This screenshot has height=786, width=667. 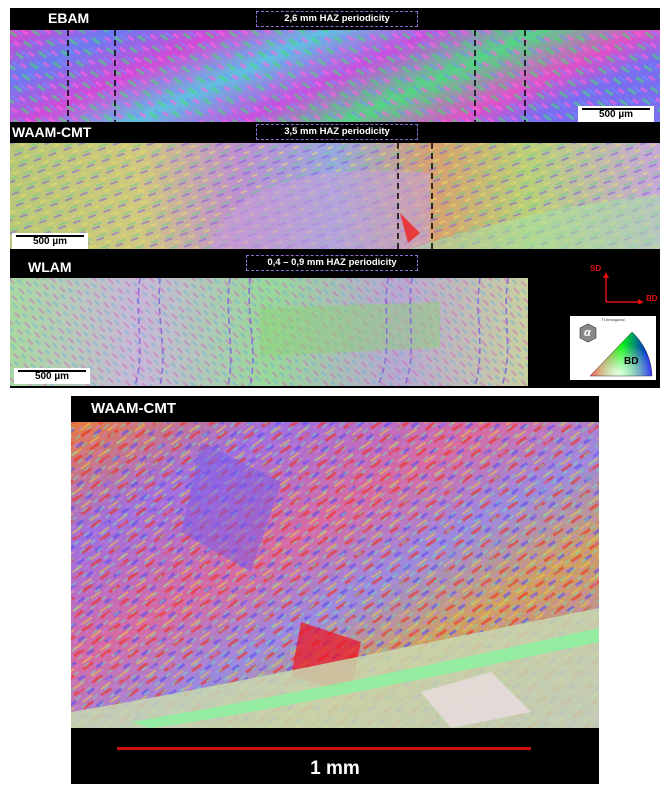 What do you see at coordinates (324, 748) in the screenshot?
I see `zoom-scale-line` at bounding box center [324, 748].